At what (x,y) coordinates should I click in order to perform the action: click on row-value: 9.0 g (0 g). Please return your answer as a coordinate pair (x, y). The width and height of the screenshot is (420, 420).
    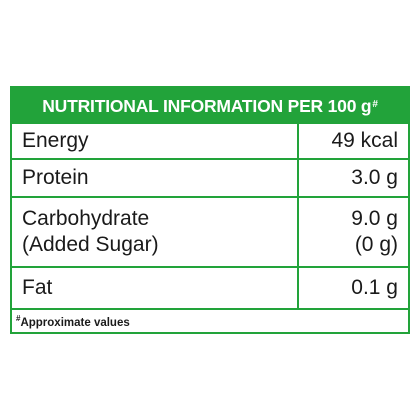
    Looking at the image, I should click on (353, 232).